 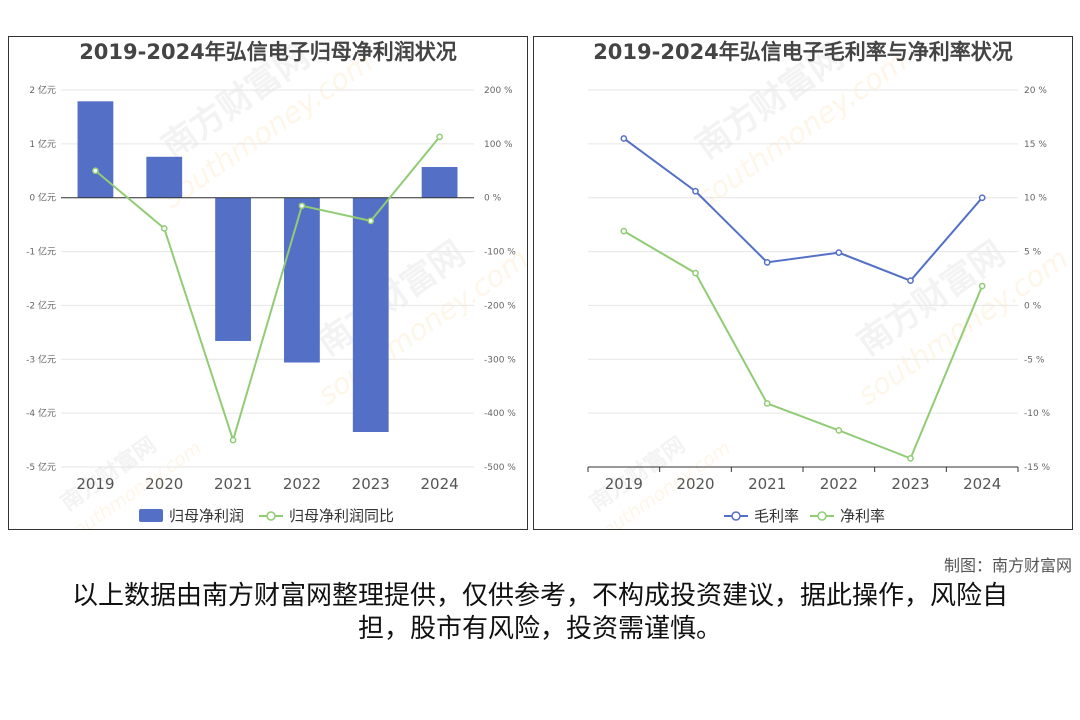 What do you see at coordinates (370, 314) in the screenshot?
I see `bar-2023` at bounding box center [370, 314].